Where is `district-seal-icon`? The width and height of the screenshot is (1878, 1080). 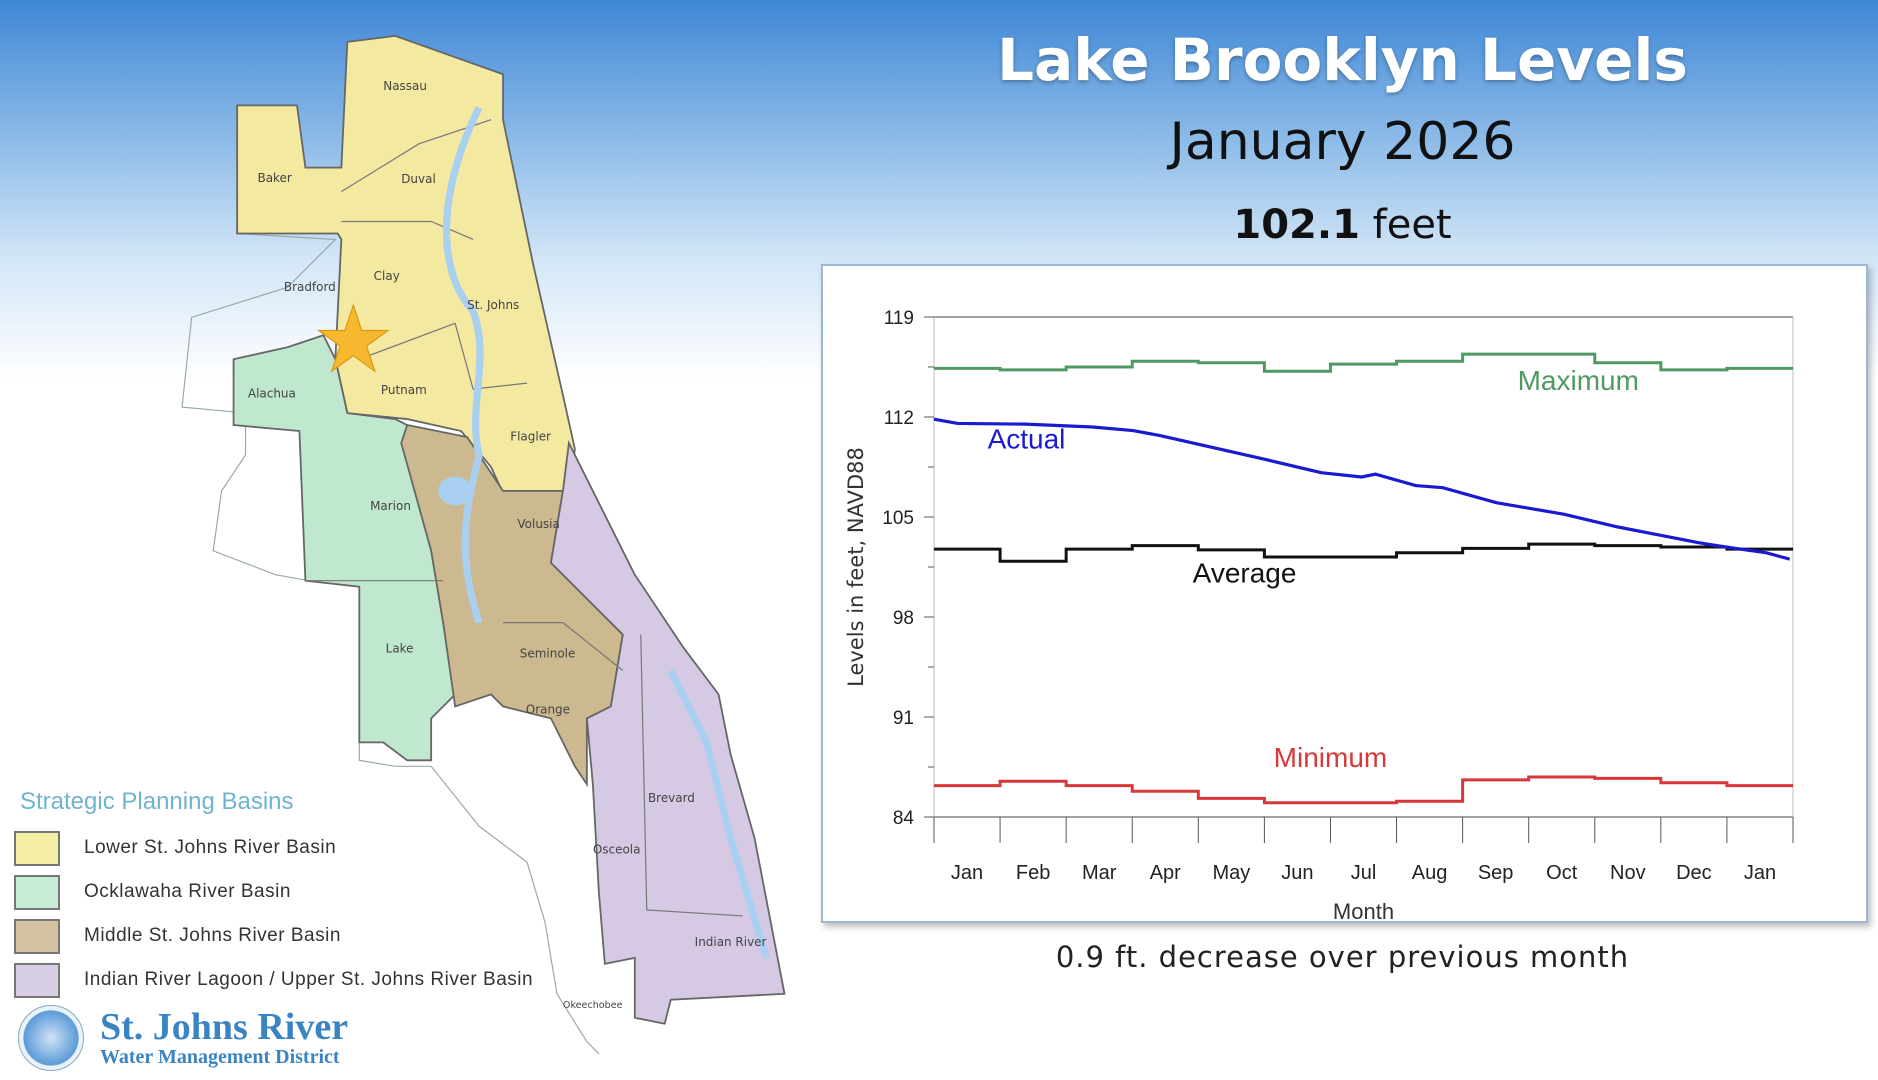 district-seal-icon is located at coordinates (51, 1038).